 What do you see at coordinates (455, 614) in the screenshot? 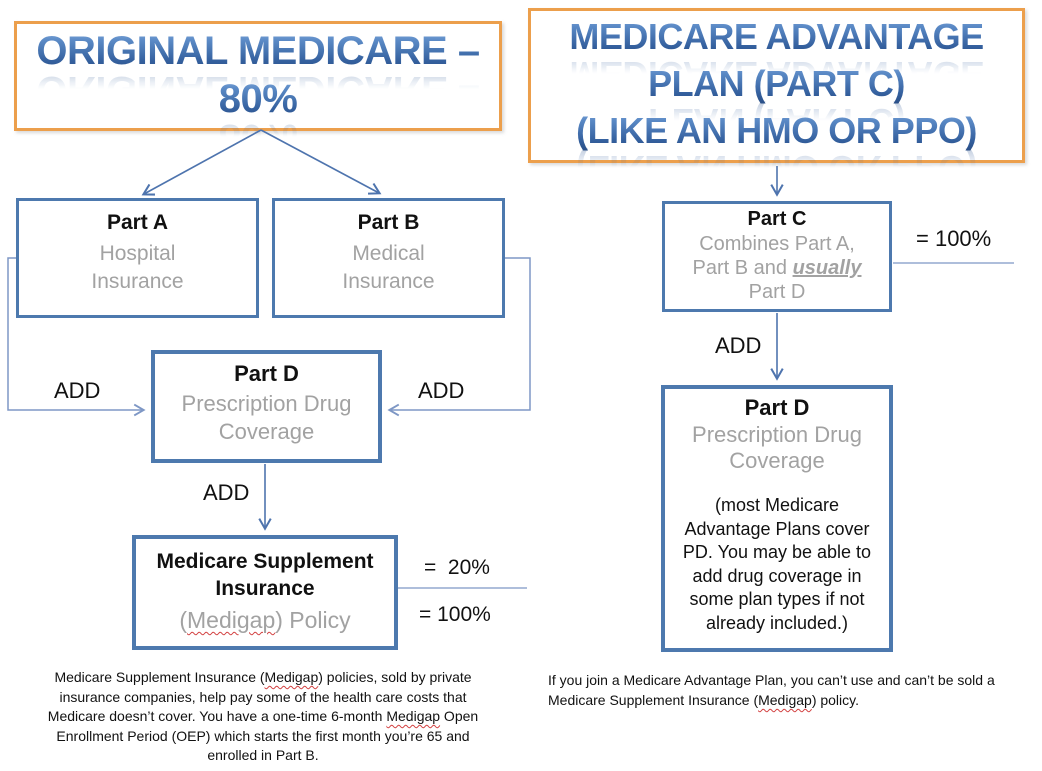
I see `equals-100-percent-label-left: = 100%` at bounding box center [455, 614].